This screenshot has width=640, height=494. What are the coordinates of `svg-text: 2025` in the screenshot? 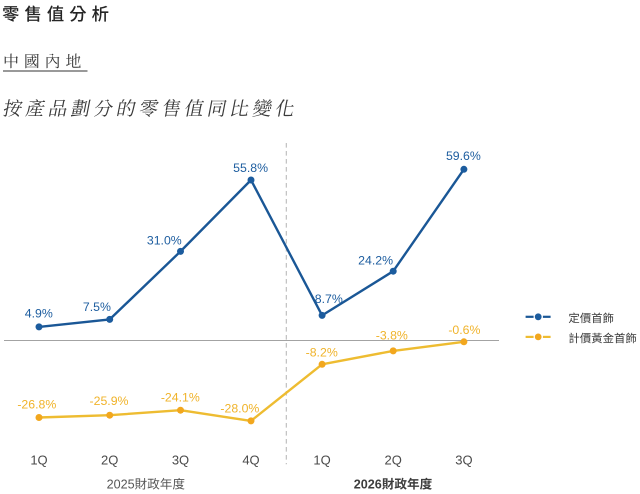 It's located at (121, 485).